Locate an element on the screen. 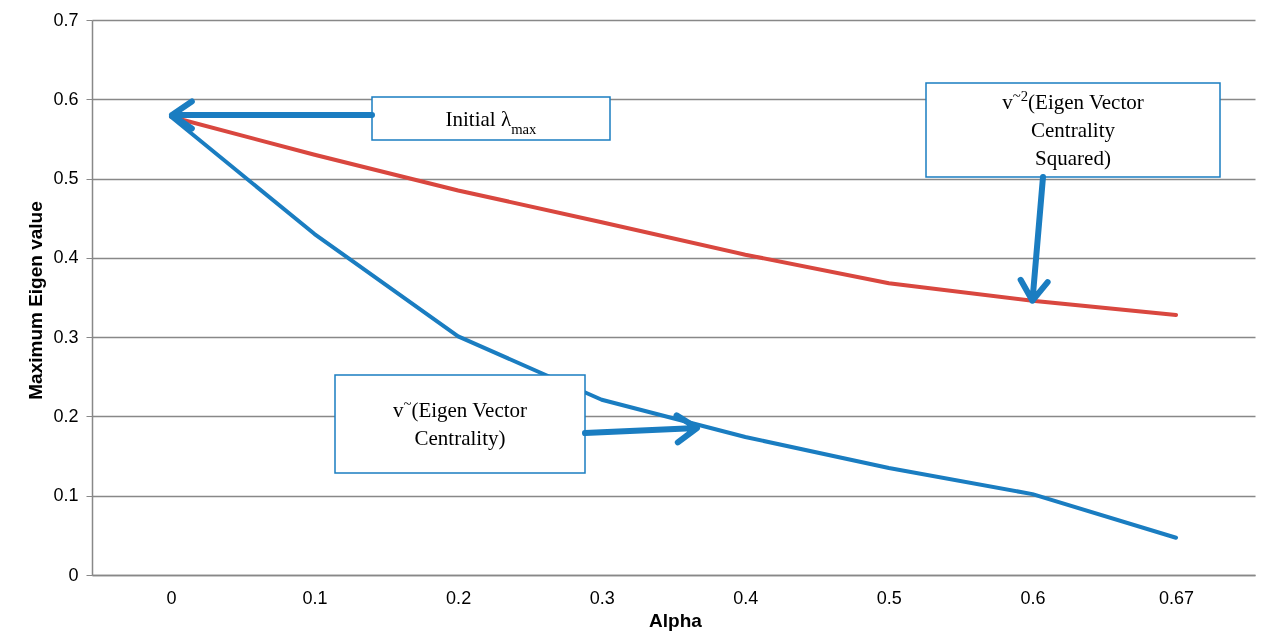  callout-box: v$^{~2}$(Eigen Vector Centrality Squared) is located at coordinates (1073, 130).